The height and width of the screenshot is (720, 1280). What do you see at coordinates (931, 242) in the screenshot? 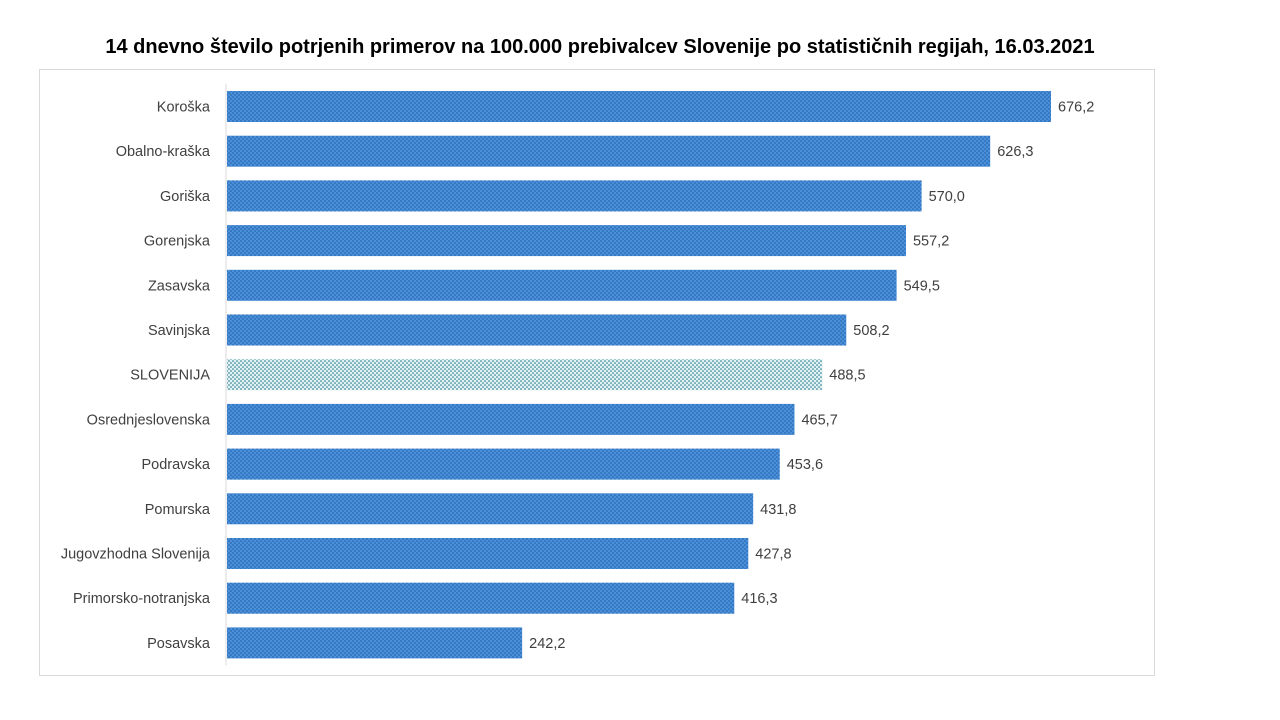
I see `value-label-gorenjska: 557,2` at bounding box center [931, 242].